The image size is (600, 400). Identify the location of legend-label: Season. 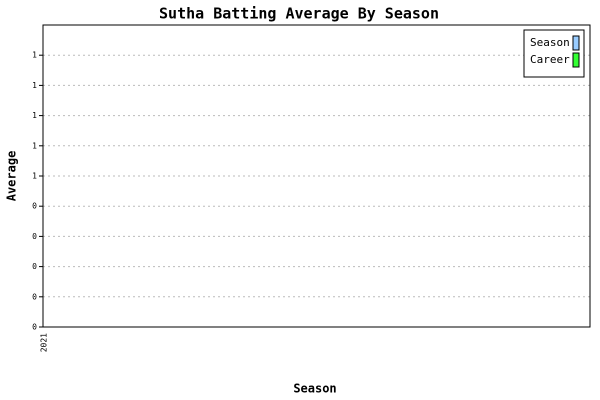
(550, 42).